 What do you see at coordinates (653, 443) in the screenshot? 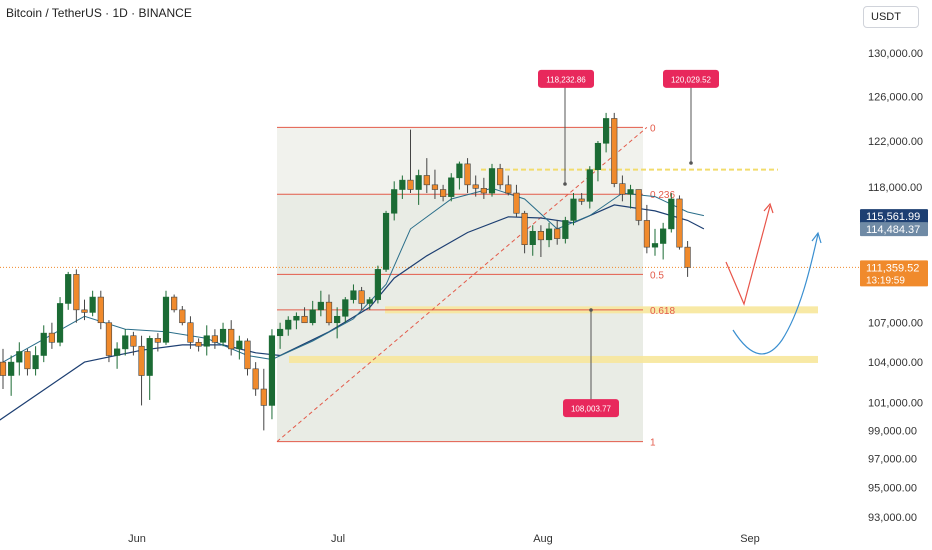
I see `fib-level-label: 1` at bounding box center [653, 443].